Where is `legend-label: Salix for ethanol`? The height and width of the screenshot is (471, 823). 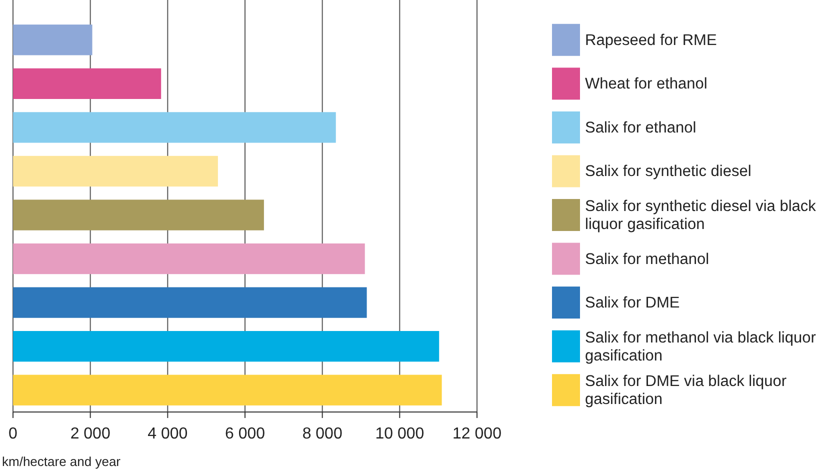
legend-label: Salix for ethanol is located at coordinates (640, 127).